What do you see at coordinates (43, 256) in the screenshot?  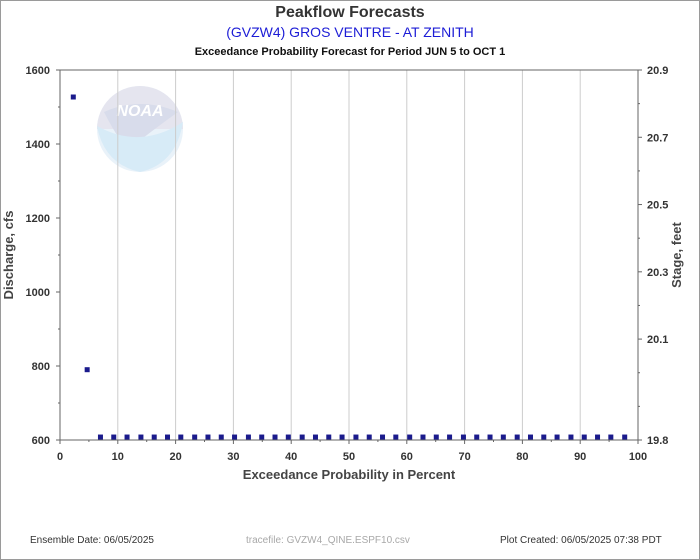 I see `y-axis-ticks: 600 800 1000 1200 1400 1600` at bounding box center [43, 256].